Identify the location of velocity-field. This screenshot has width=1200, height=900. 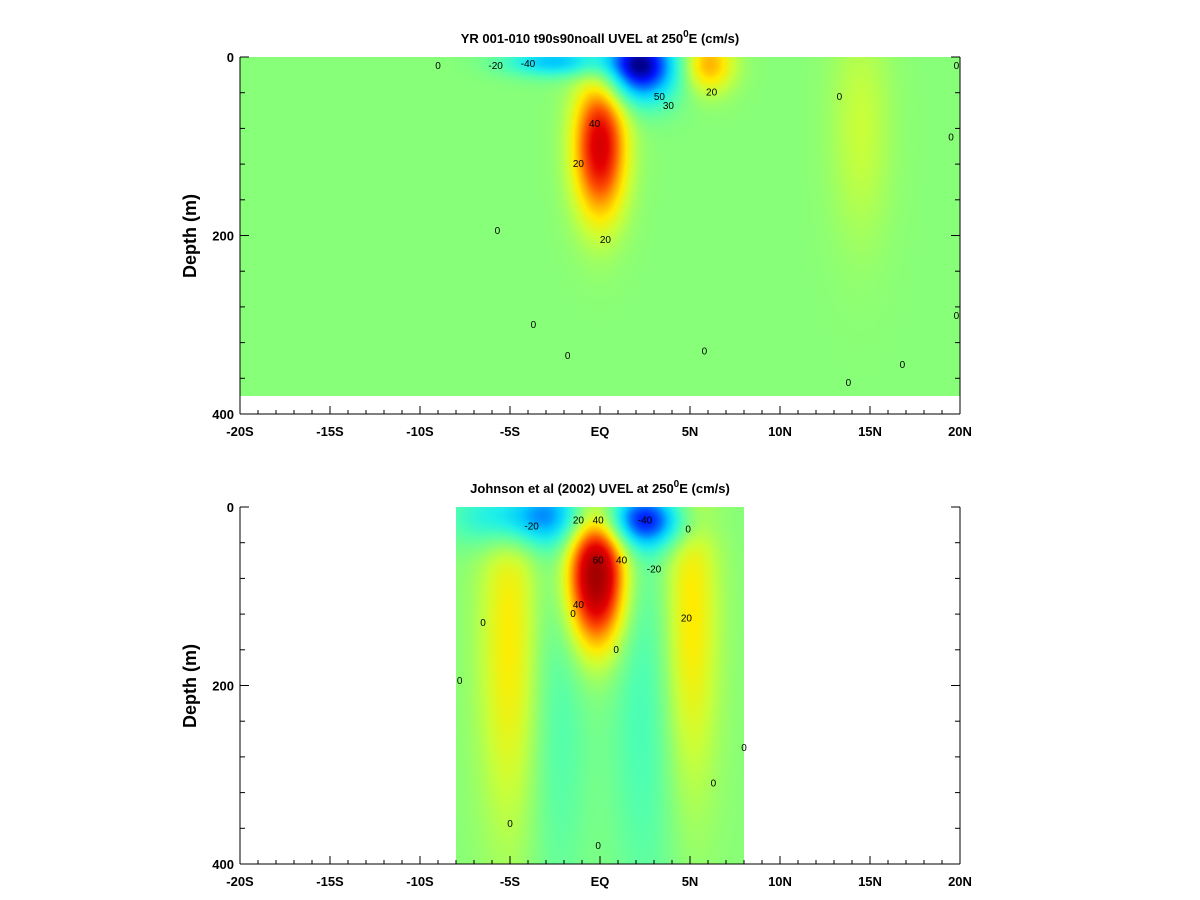
(600, 685).